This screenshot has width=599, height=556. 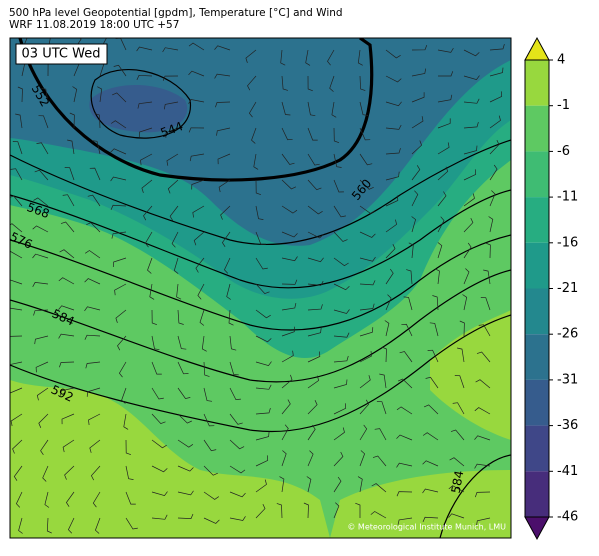 I want to click on colorbar-extend, so click(x=537, y=48).